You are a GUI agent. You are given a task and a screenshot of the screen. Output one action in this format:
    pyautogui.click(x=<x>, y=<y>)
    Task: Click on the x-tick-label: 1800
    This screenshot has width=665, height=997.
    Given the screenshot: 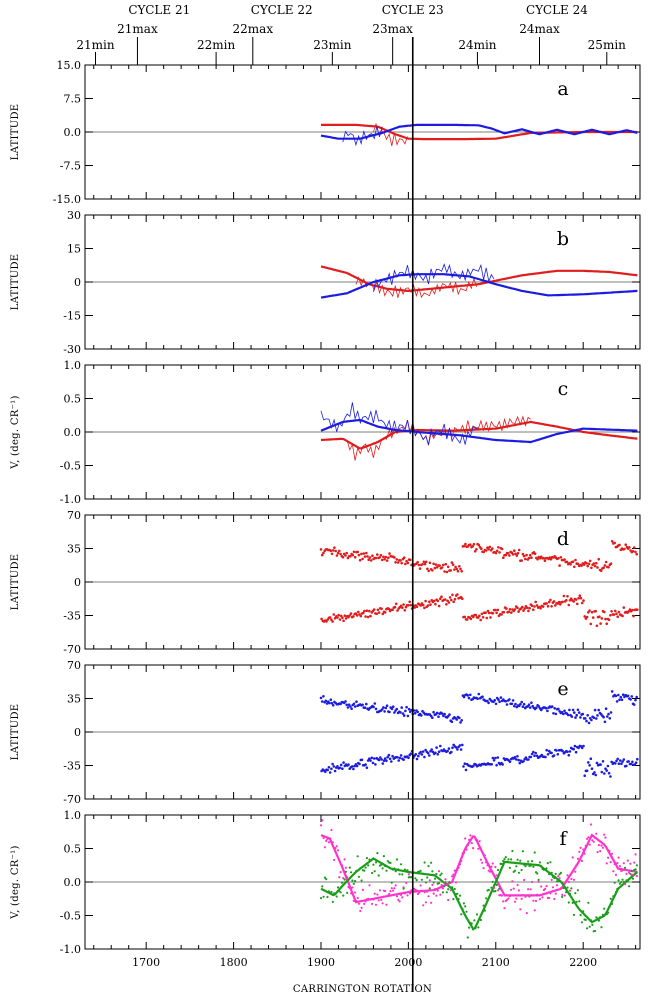 What is the action you would take?
    pyautogui.click(x=234, y=962)
    